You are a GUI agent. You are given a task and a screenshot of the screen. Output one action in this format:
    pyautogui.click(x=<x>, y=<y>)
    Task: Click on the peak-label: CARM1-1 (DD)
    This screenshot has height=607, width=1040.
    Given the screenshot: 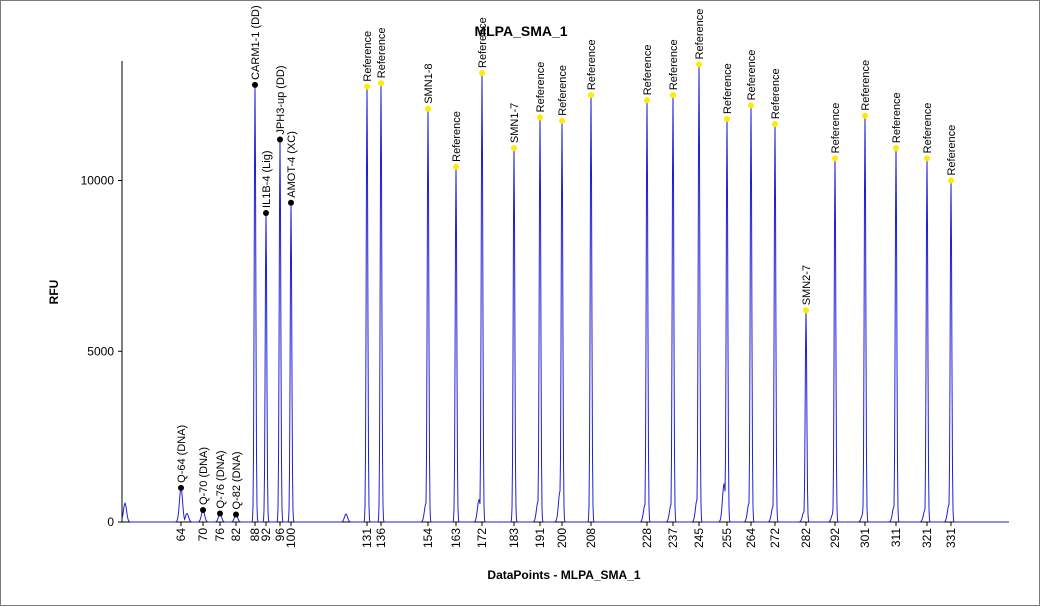 What is the action you would take?
    pyautogui.click(x=256, y=42)
    